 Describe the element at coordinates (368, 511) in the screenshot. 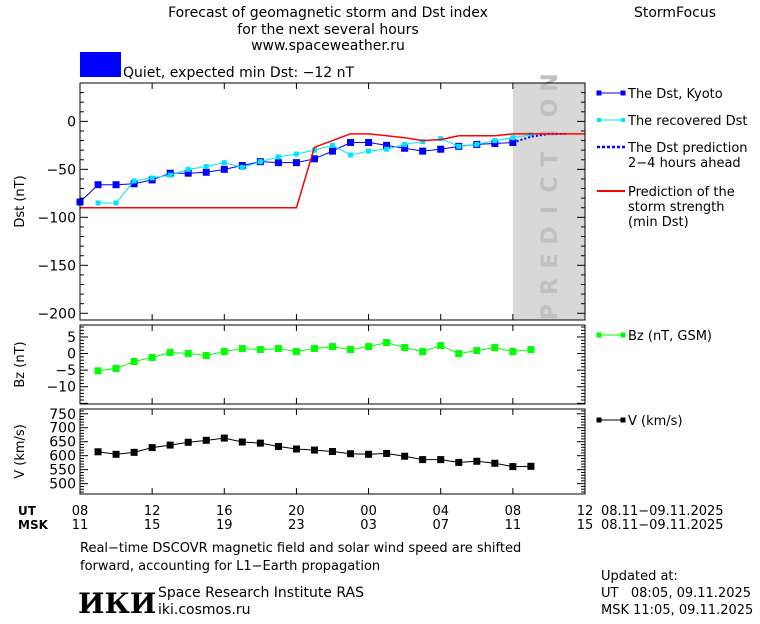

I see `ut-tick-label: 00` at that location.